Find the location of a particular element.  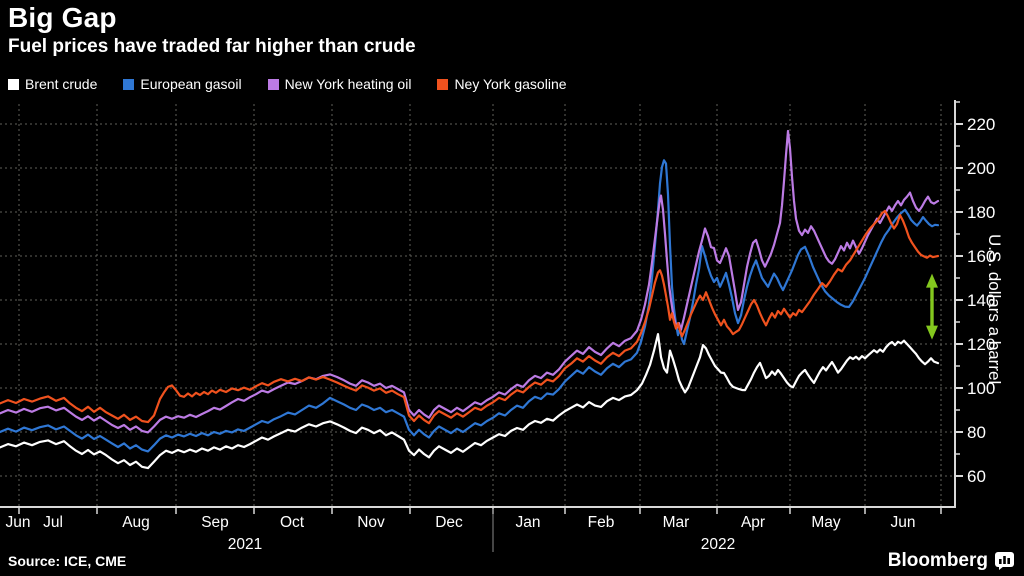

year-label-2021: 2021 is located at coordinates (245, 544).